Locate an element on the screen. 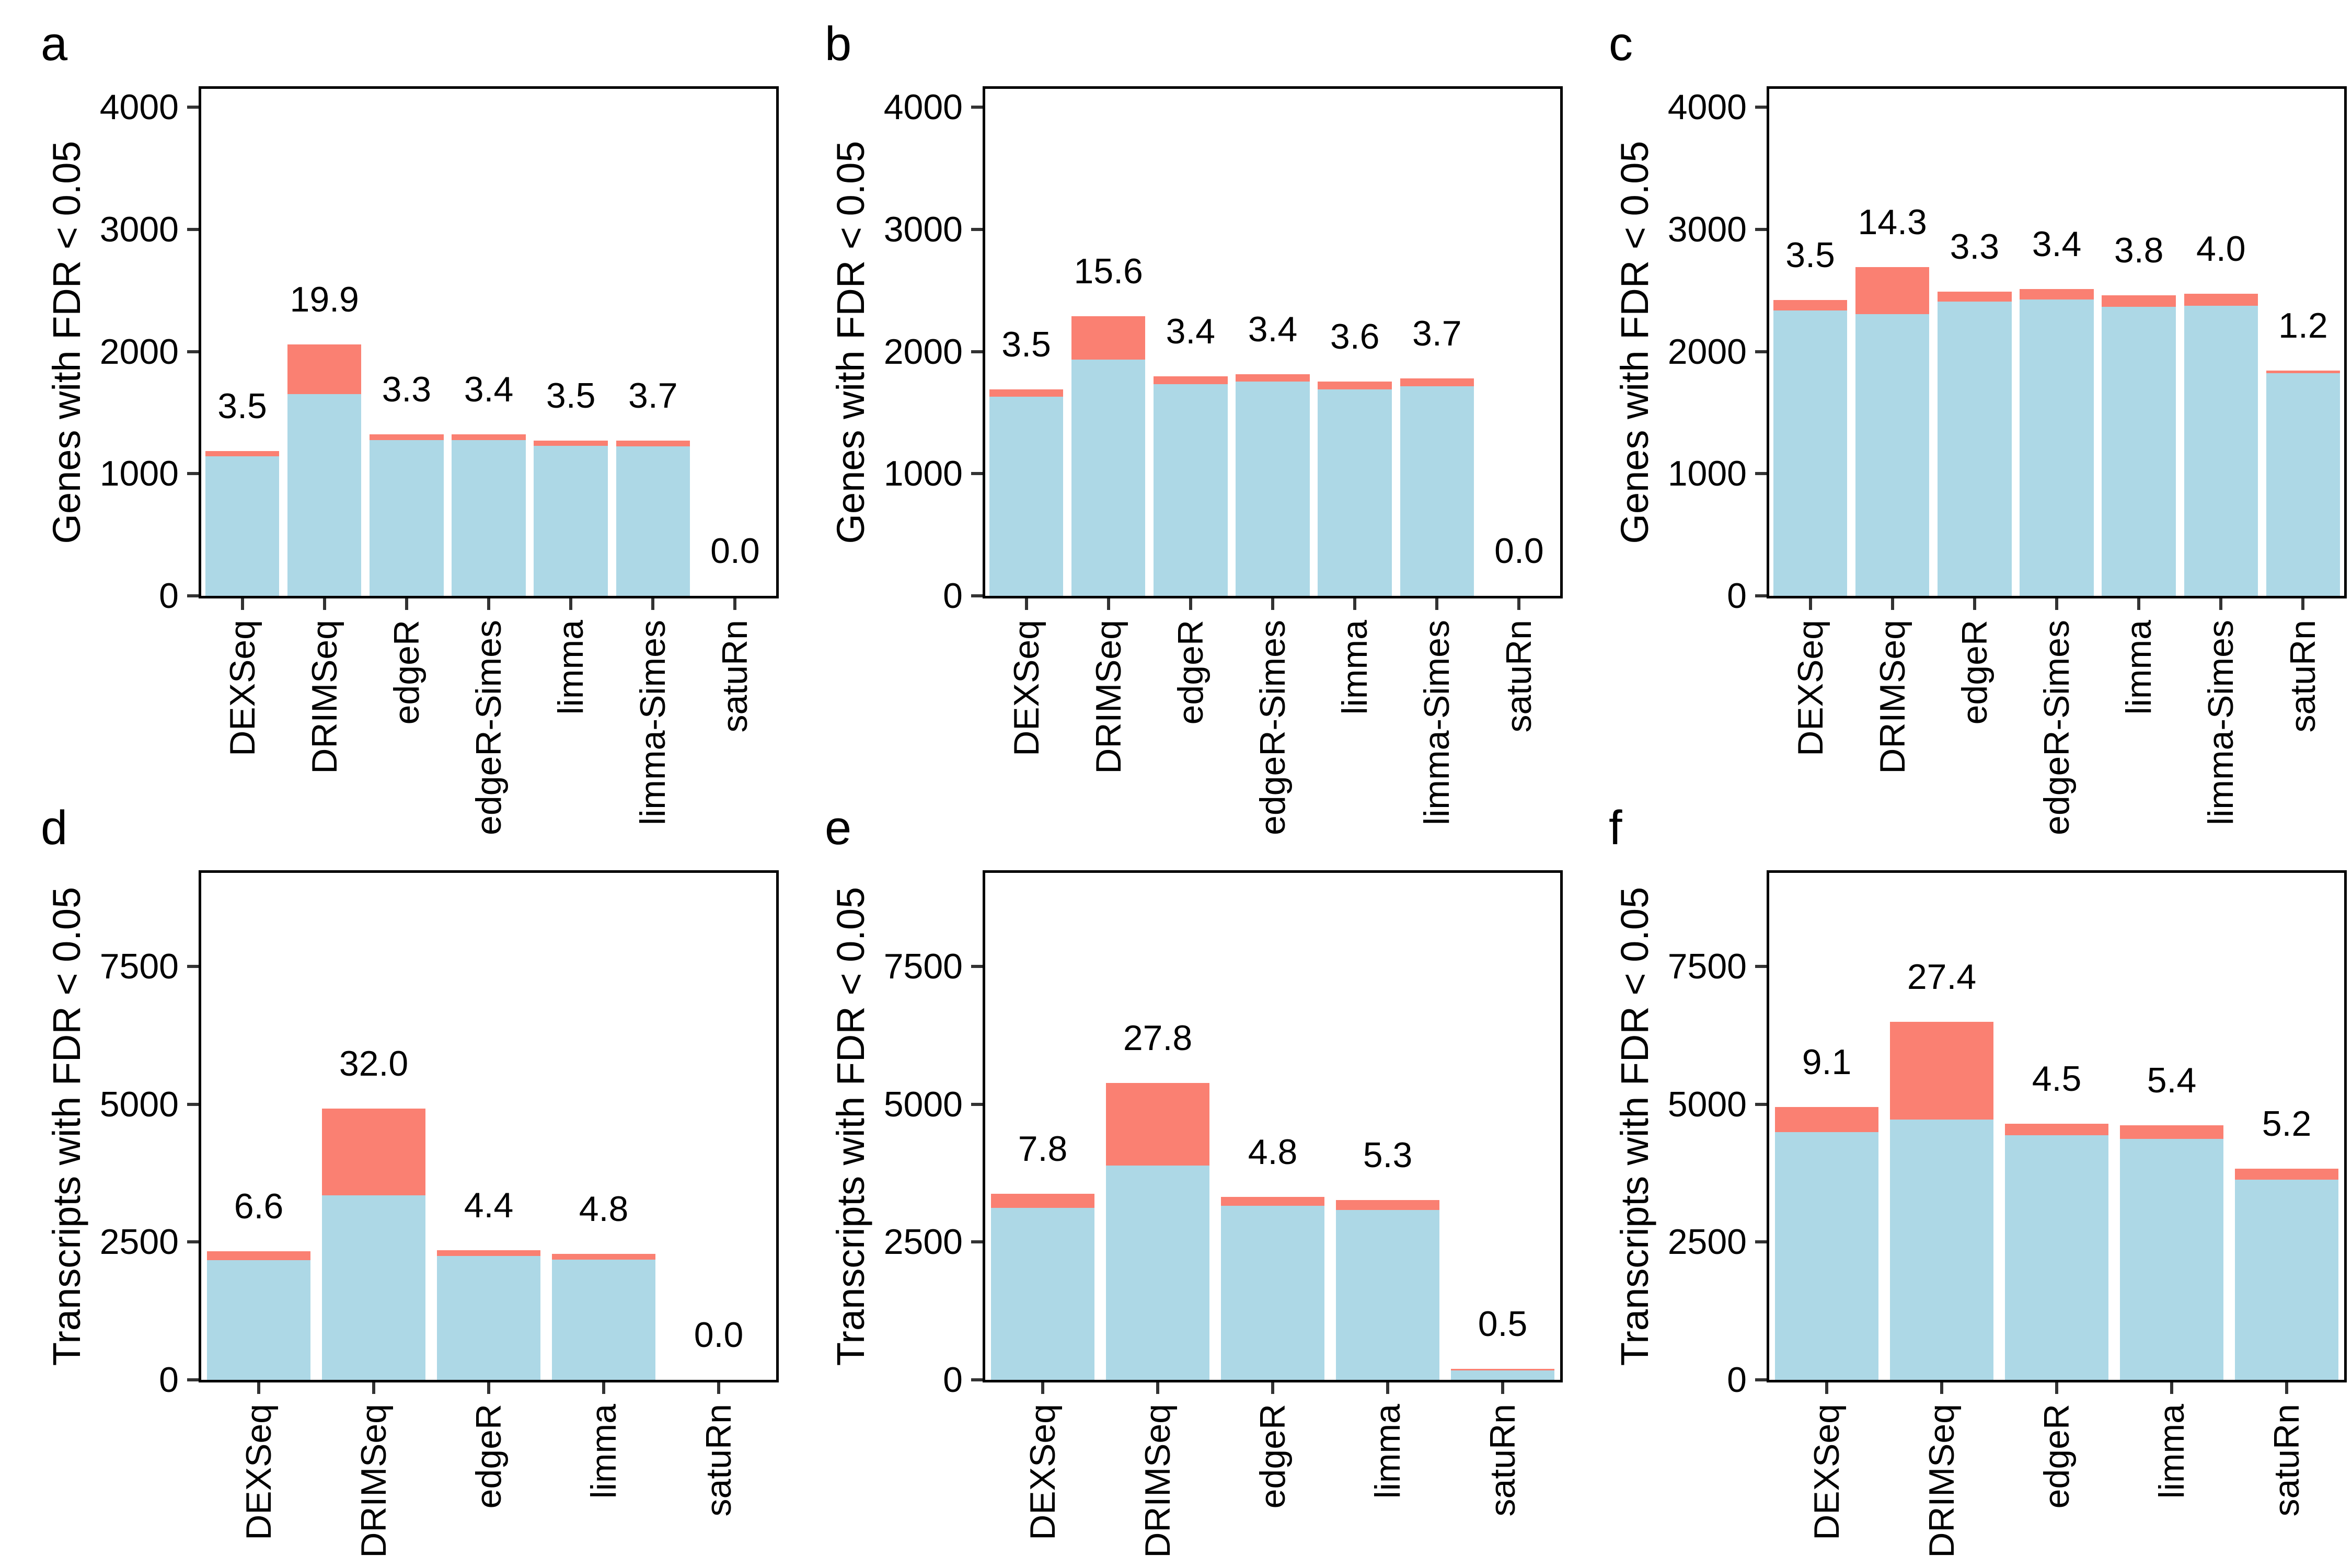  y-tick-label: 3000 is located at coordinates (1707, 229).